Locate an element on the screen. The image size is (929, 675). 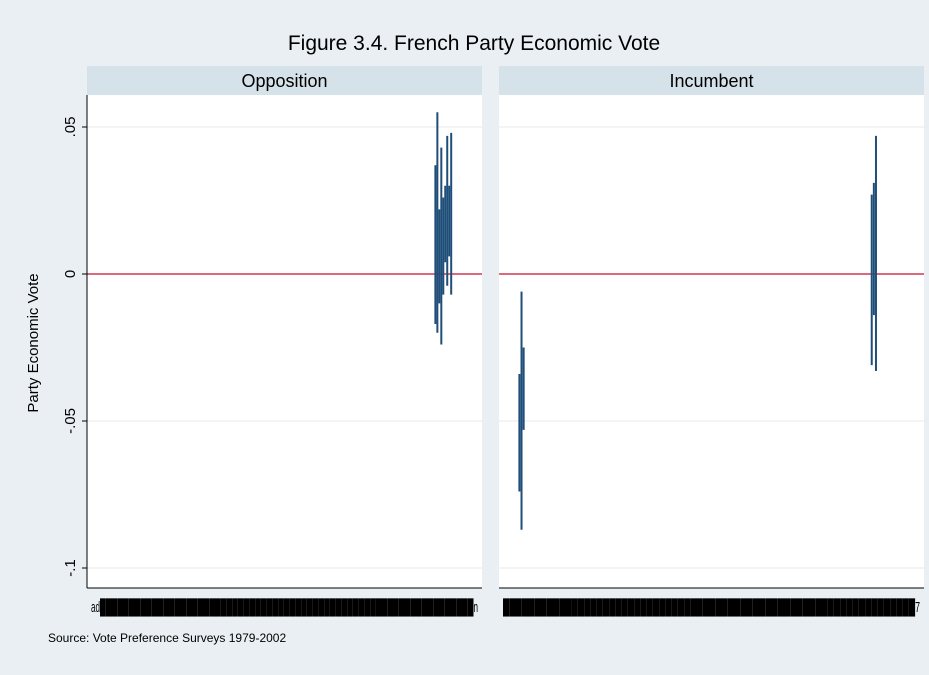
y-tick-label: -.1 is located at coordinates (70, 568).